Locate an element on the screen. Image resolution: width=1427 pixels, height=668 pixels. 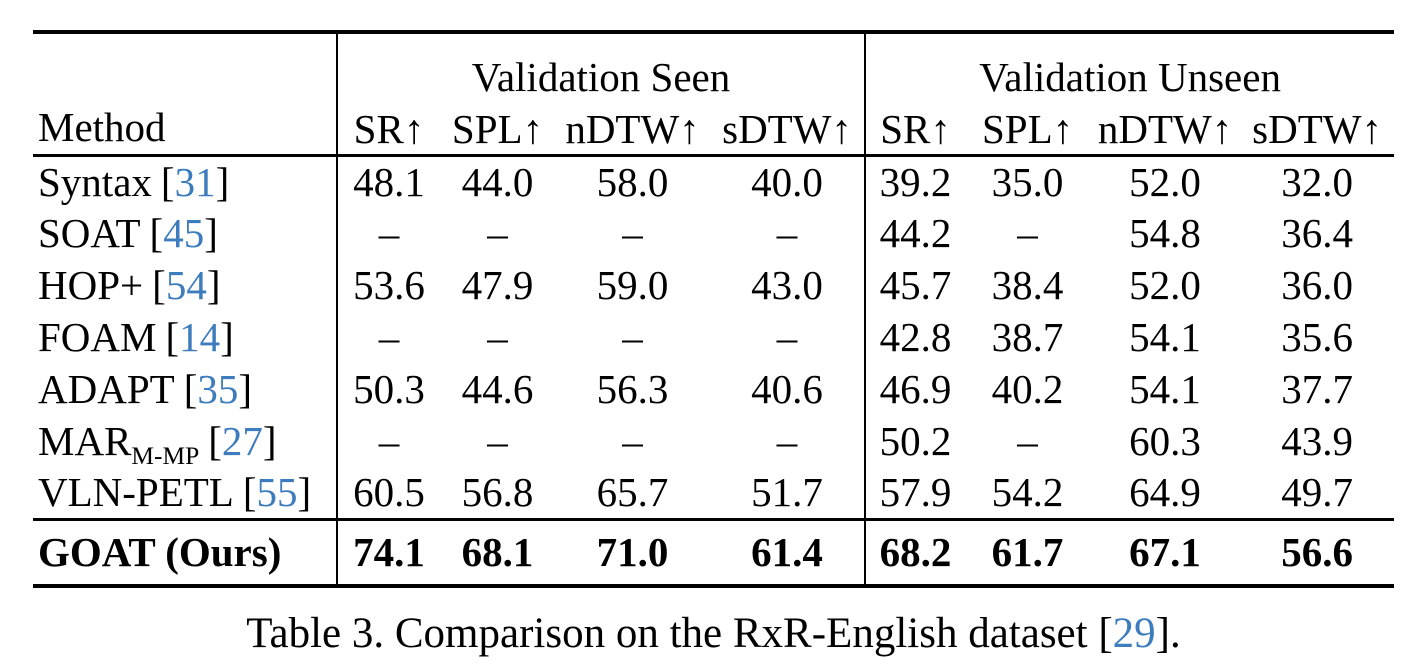
metric-value: 35.6 is located at coordinates (1317, 337).